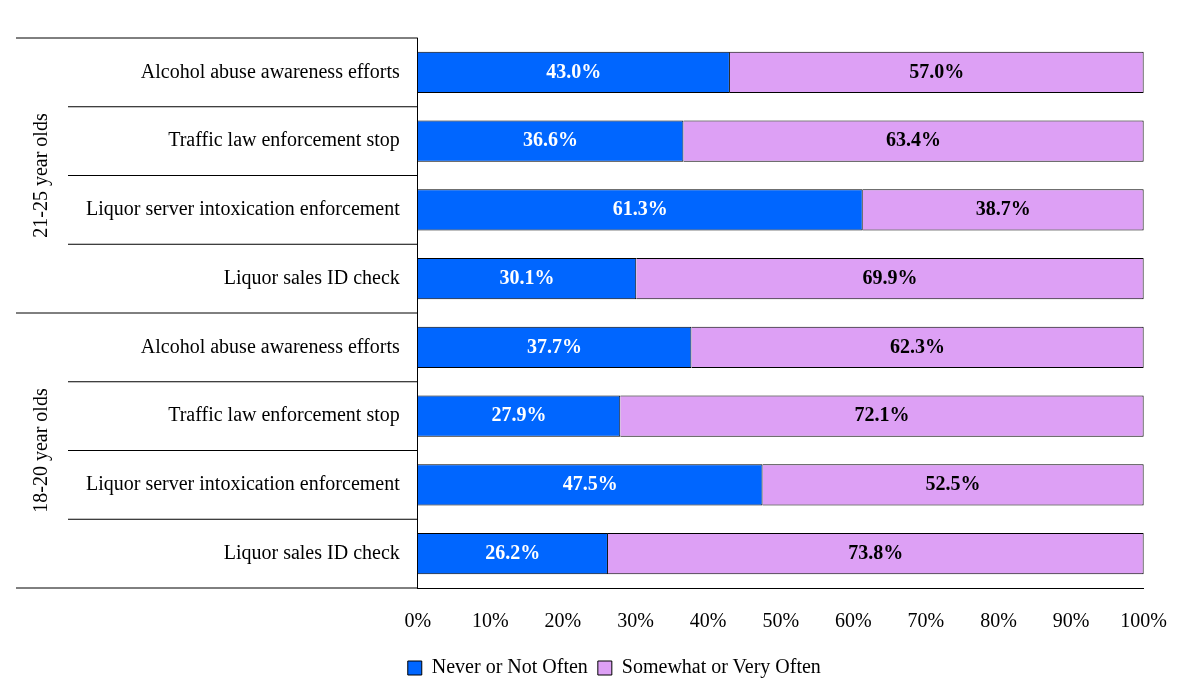 The image size is (1189, 698). What do you see at coordinates (882, 414) in the screenshot?
I see `data-label: 72.1%` at bounding box center [882, 414].